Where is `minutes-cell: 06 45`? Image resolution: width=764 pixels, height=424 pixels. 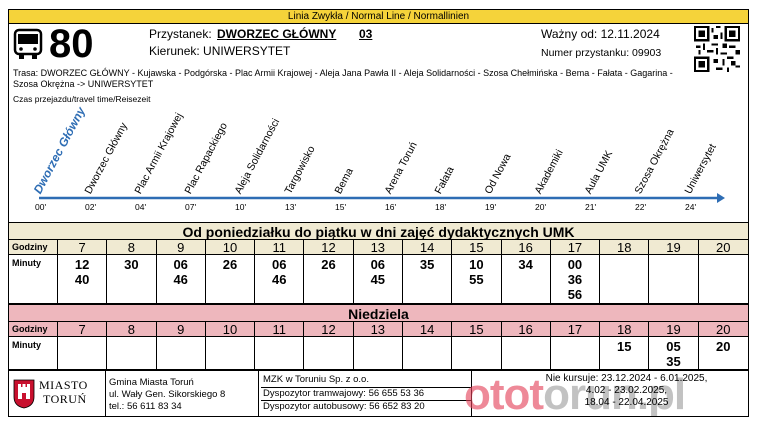
minutes-cell: 06 45 is located at coordinates (378, 279).